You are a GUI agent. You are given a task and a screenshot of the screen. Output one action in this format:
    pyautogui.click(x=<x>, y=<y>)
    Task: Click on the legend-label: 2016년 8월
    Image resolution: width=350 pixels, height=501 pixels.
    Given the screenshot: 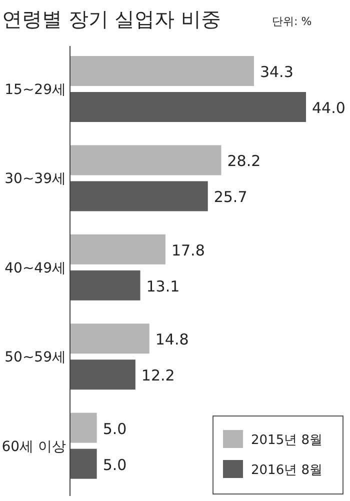 What is the action you would take?
    pyautogui.click(x=286, y=470)
    